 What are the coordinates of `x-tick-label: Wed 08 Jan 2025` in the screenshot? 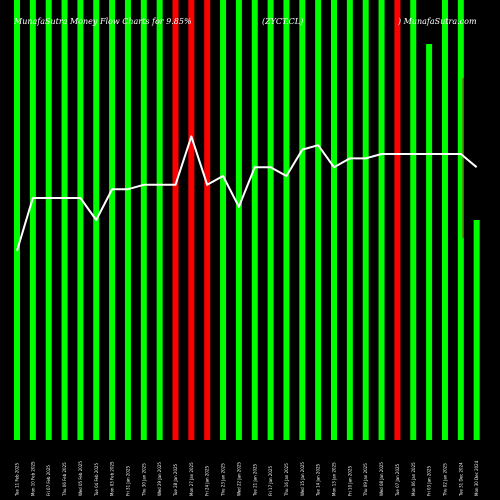 It's located at (381, 479).